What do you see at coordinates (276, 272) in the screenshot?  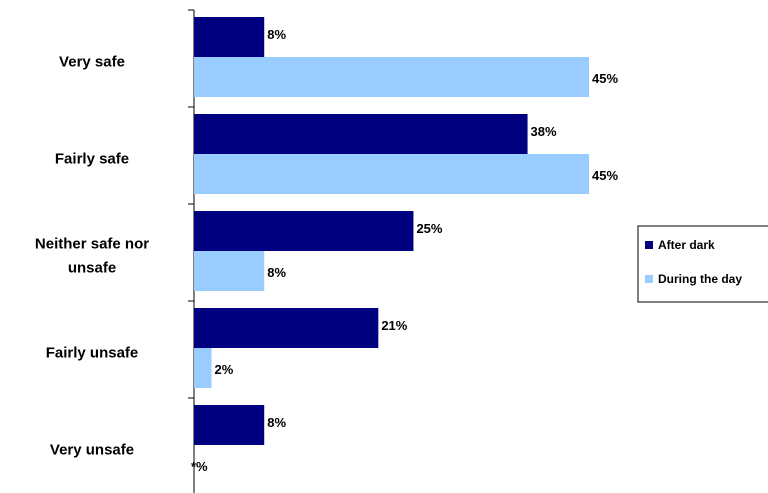 I see `value-label-during-the-day-neither-safe-nor-unsafe: 8%` at bounding box center [276, 272].